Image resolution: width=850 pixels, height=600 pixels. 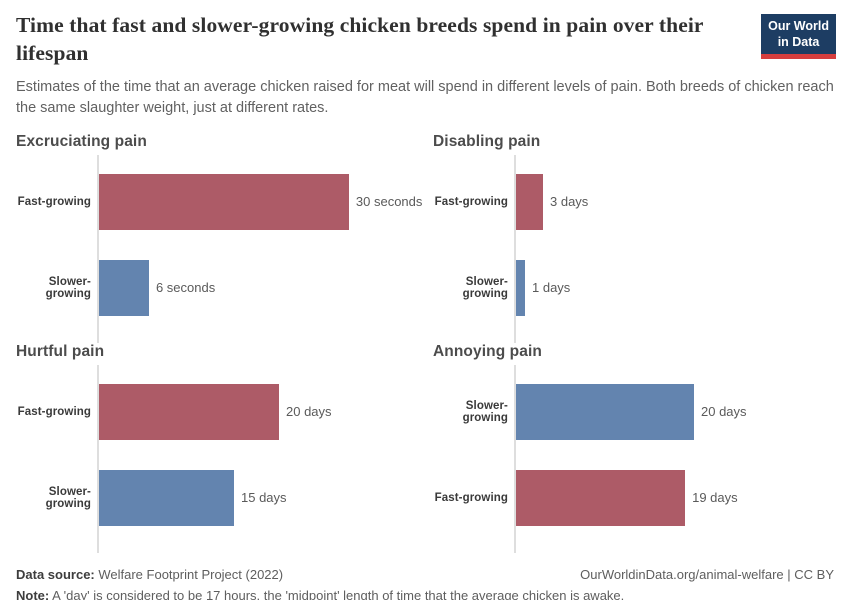 I want to click on value-label: 19 days, so click(x=715, y=498).